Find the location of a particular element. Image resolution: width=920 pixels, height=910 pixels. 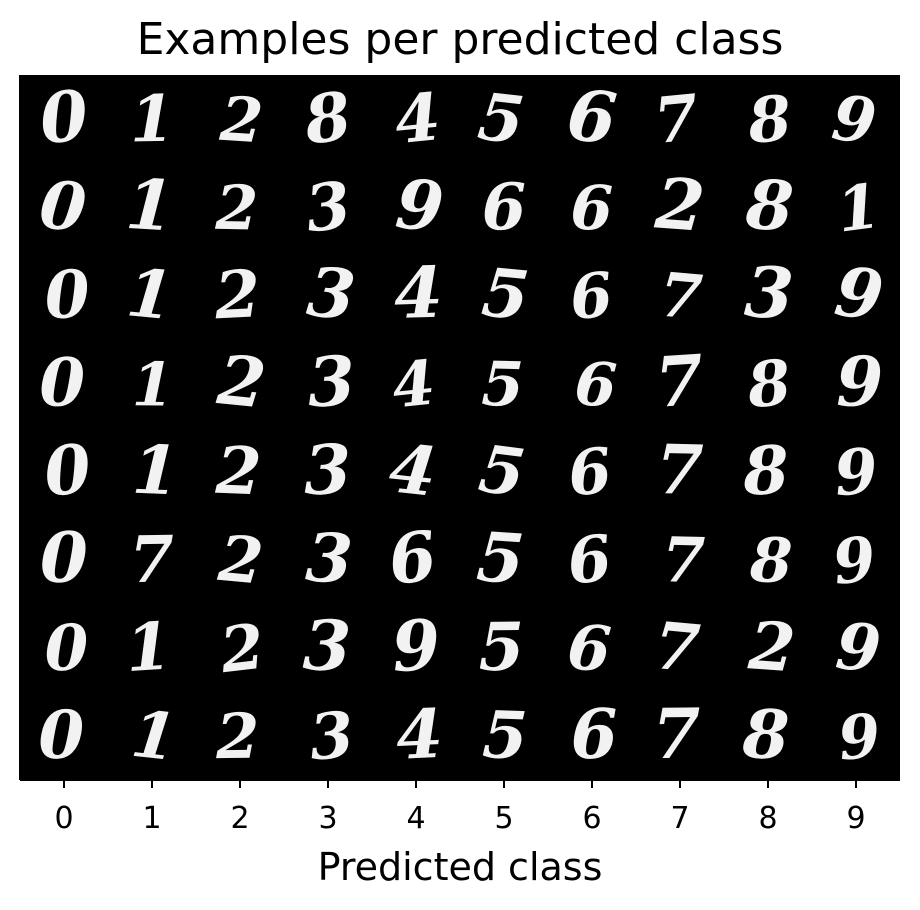

digit-example-r2-c2: 2 is located at coordinates (237, 295).